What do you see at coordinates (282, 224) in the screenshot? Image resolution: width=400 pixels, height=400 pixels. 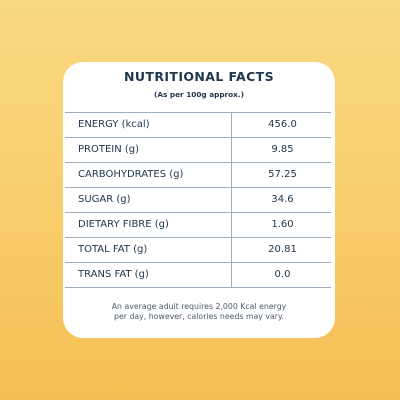 I see `nutrient-value: 1.60` at bounding box center [282, 224].